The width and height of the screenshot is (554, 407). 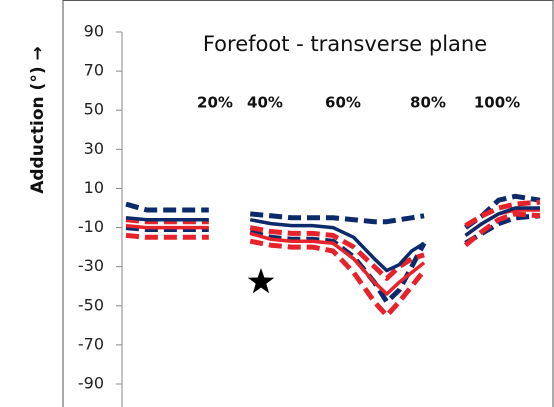 What do you see at coordinates (261, 281) in the screenshot?
I see `significance-star` at bounding box center [261, 281].